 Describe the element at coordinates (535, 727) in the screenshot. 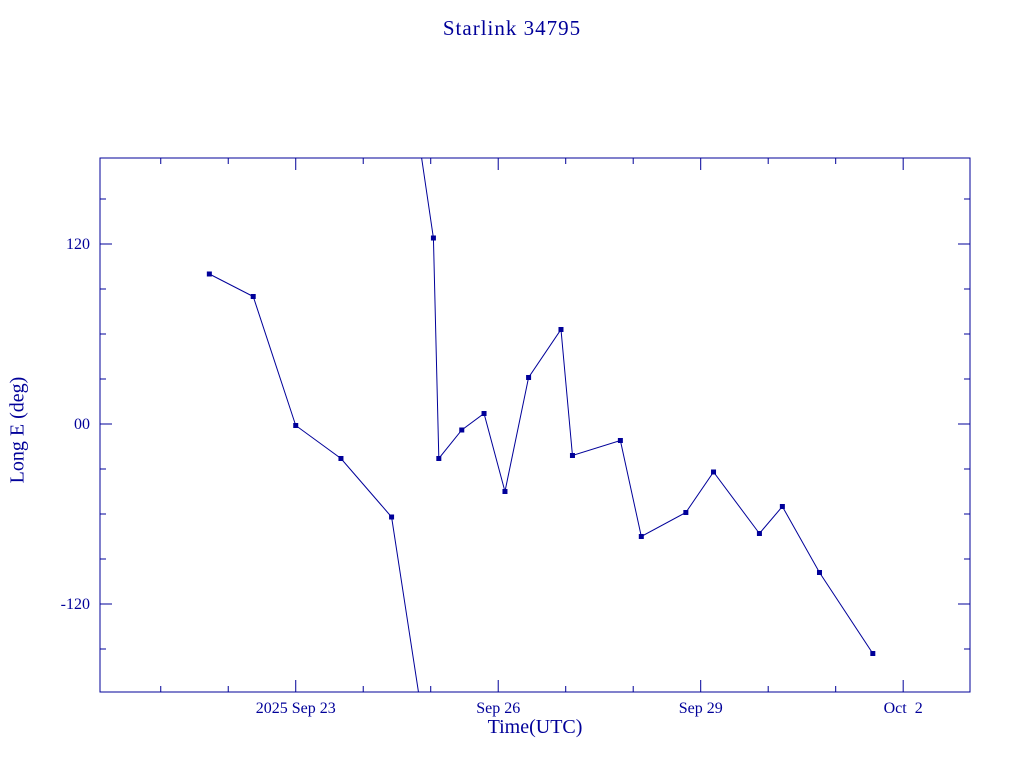

I see `x-axis-label: Time(UTC)` at that location.